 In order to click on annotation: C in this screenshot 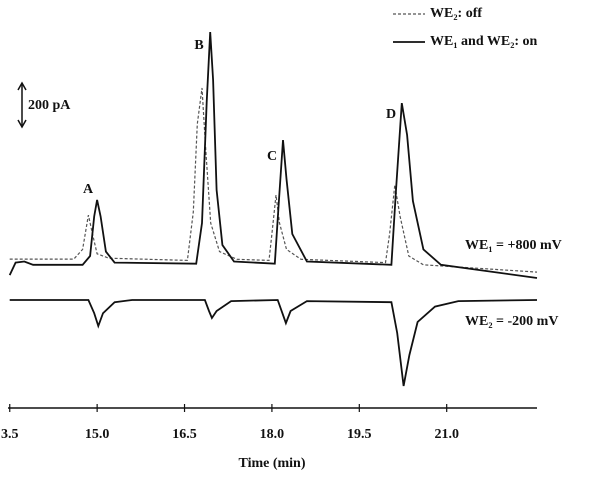, I will do `click(272, 156)`.